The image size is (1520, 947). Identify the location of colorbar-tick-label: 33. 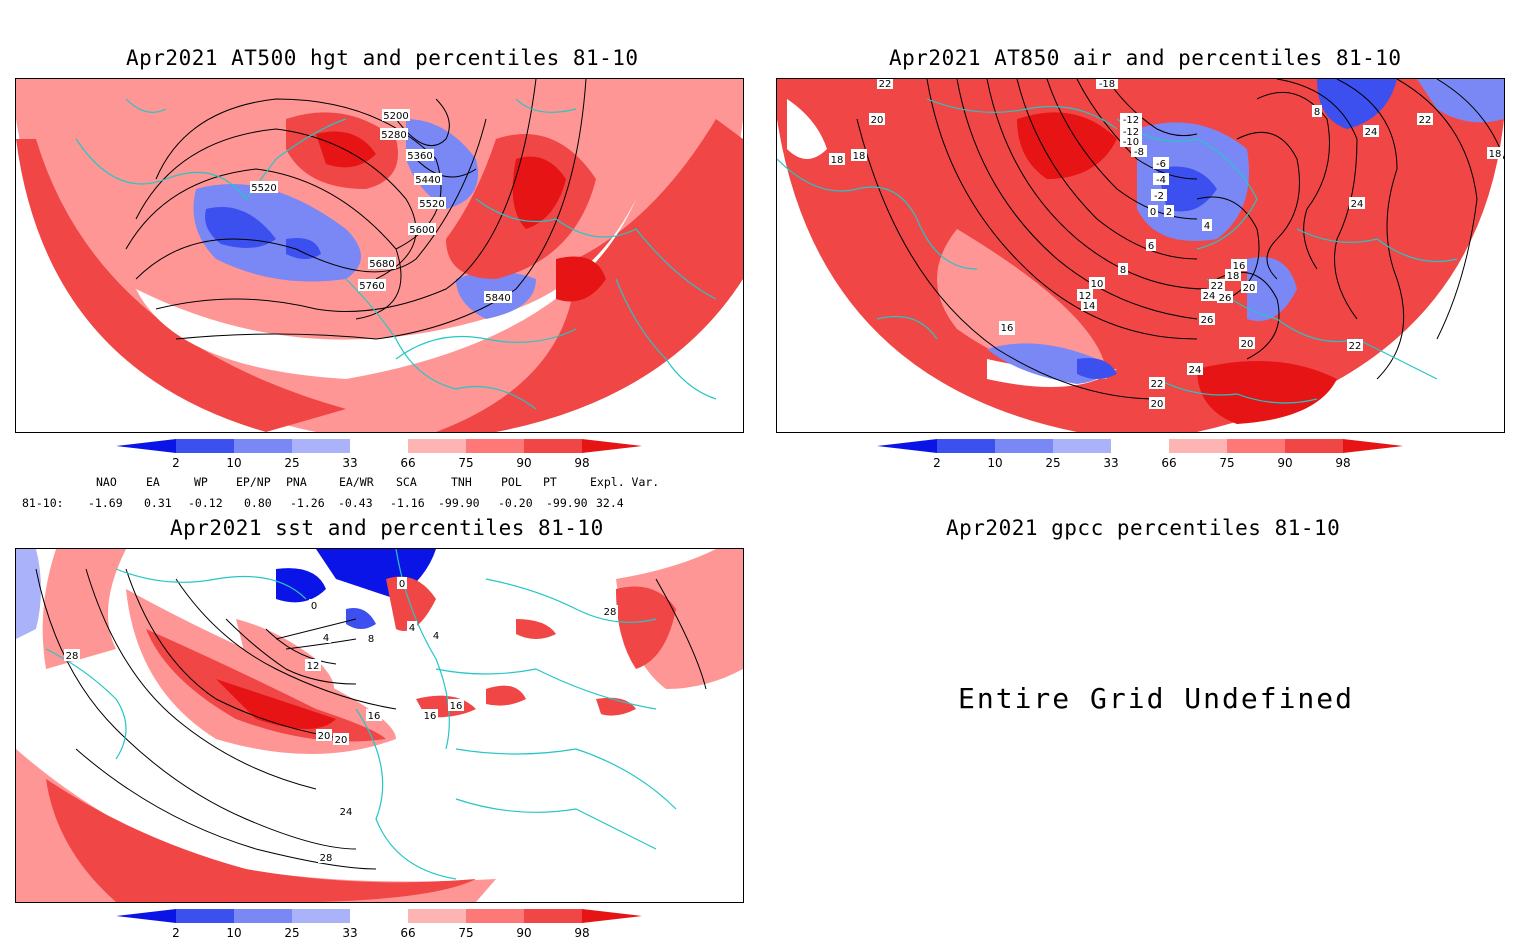
(349, 933).